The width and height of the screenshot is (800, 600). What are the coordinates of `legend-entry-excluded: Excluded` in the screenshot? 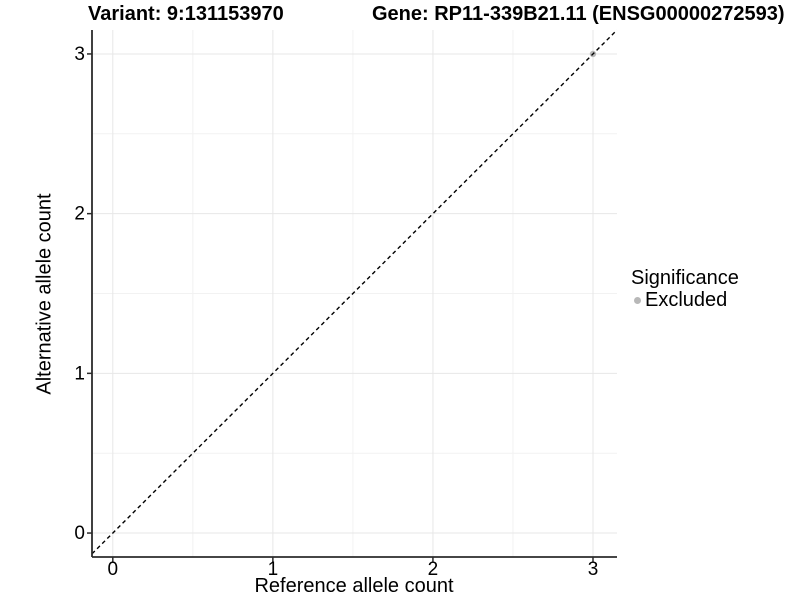 It's located at (685, 300).